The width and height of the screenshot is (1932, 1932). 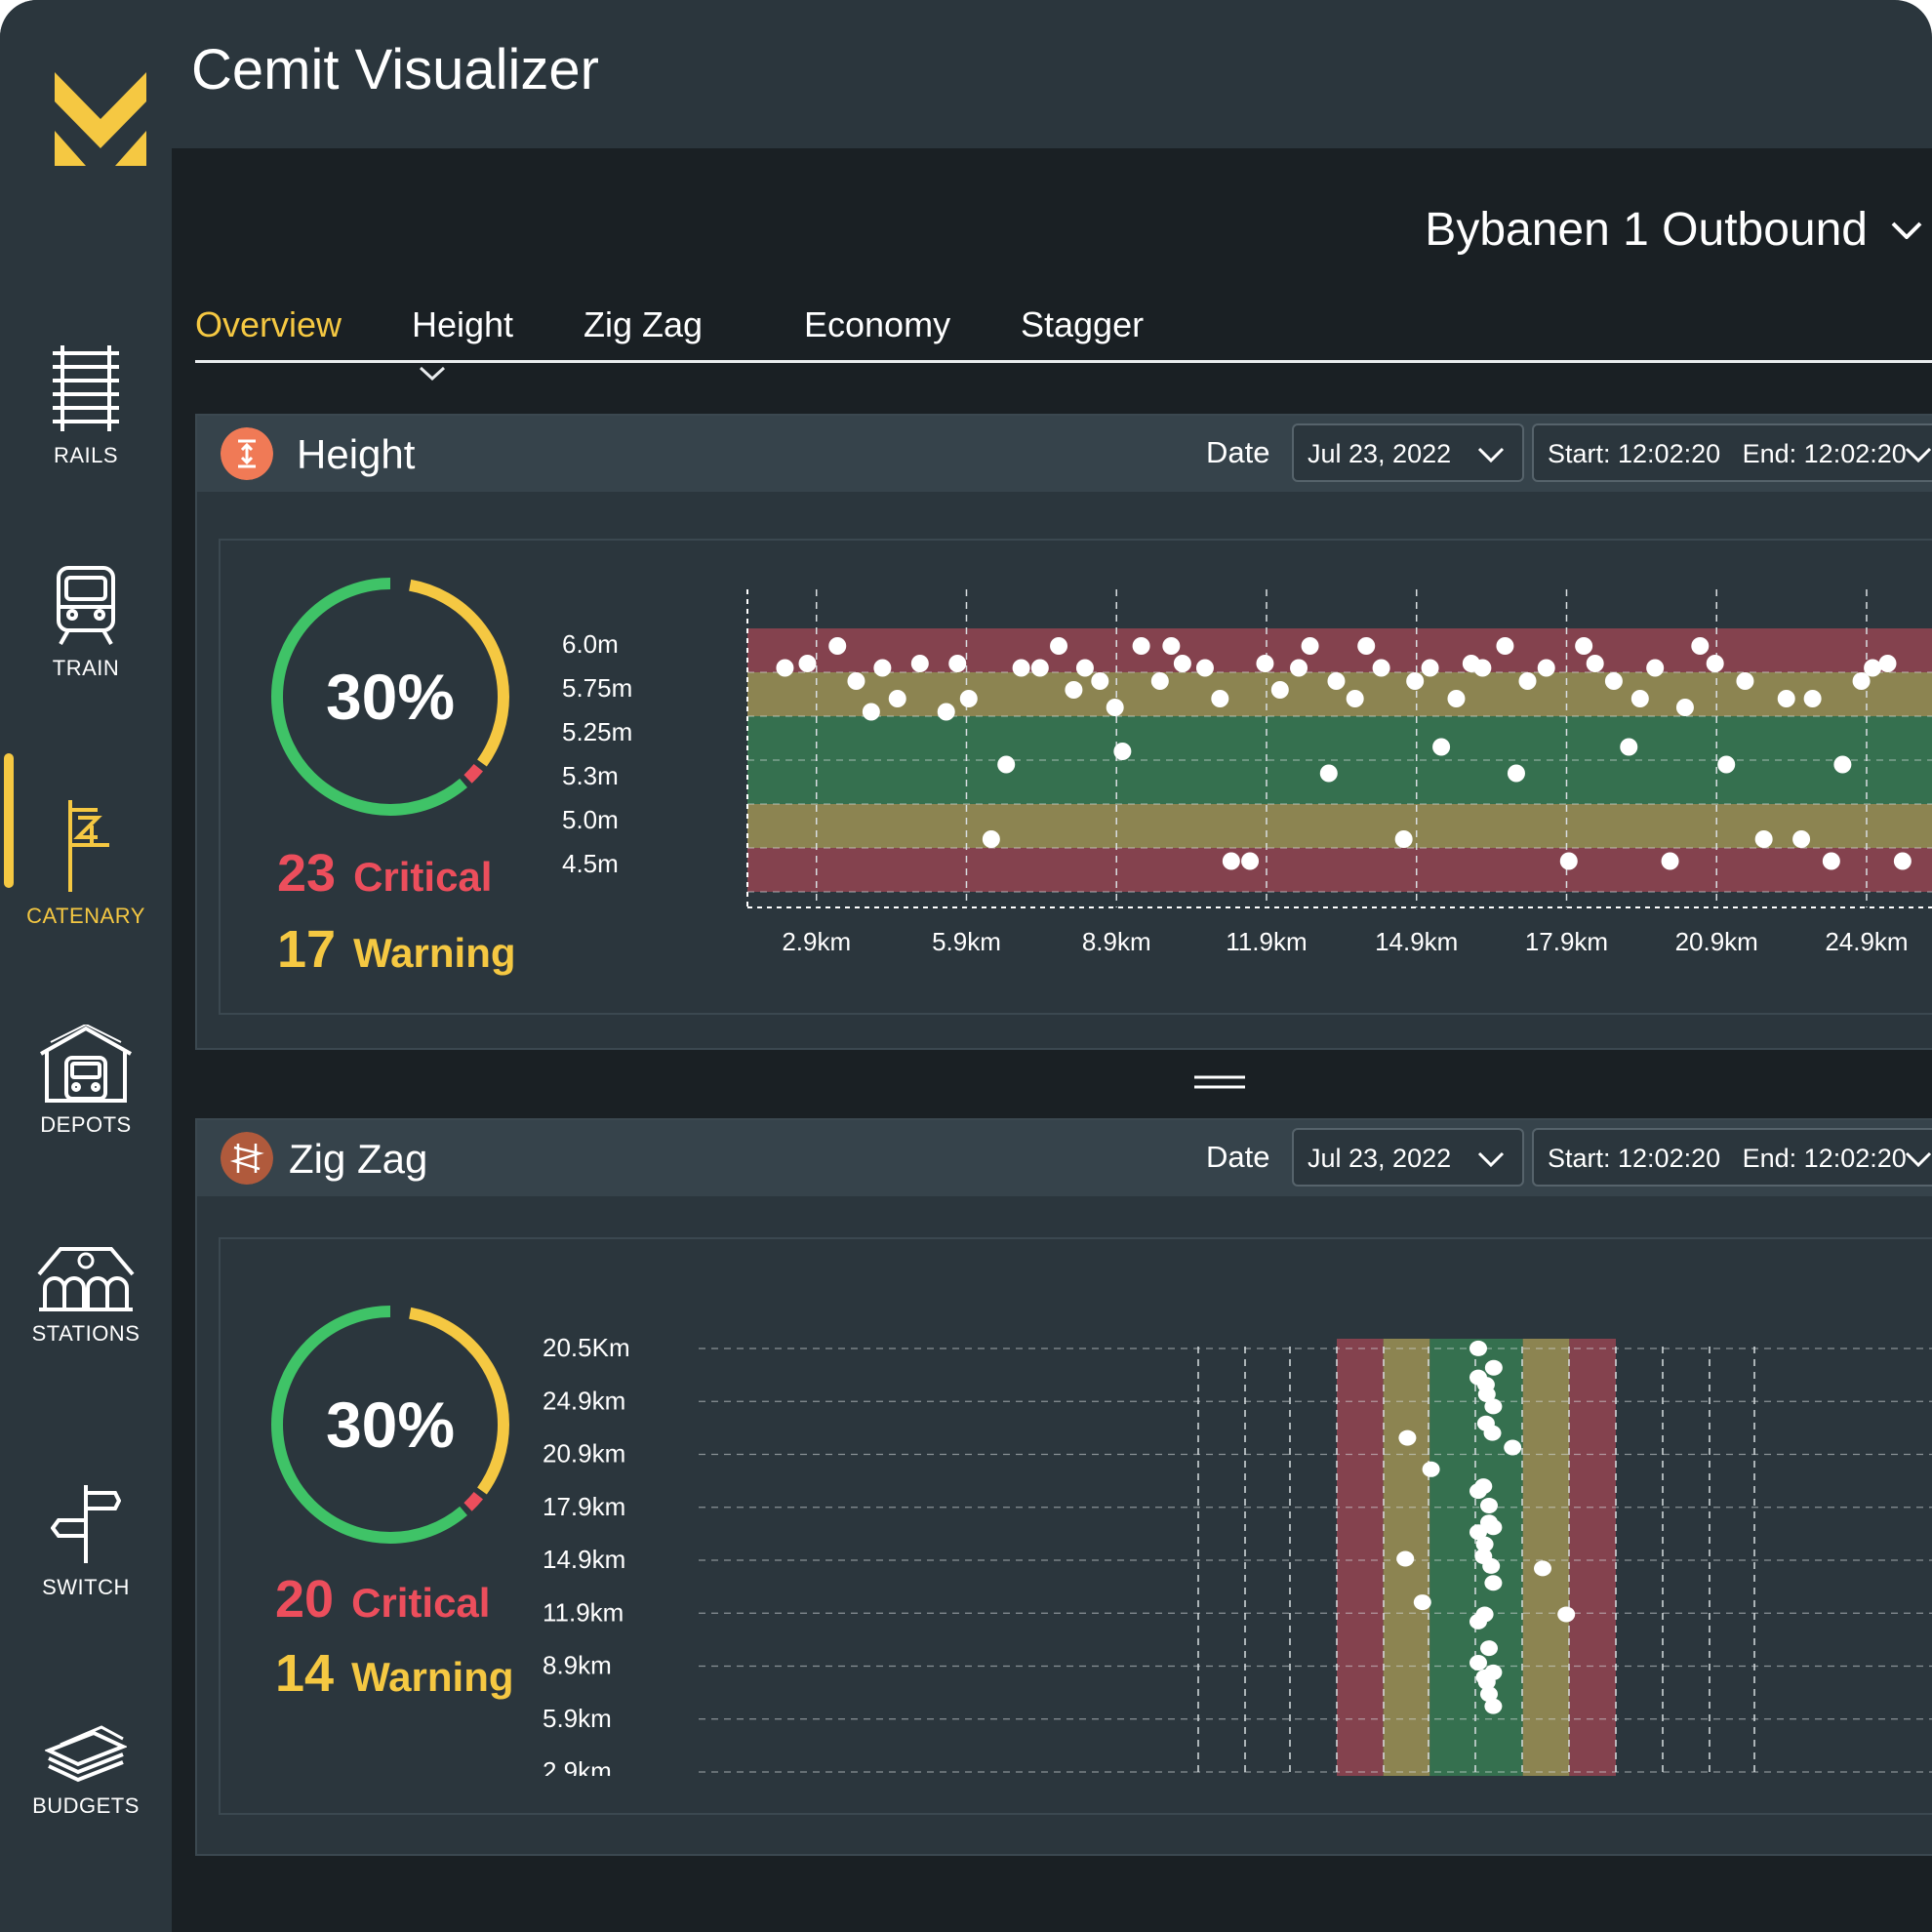 I want to click on sidebar-item-stations: STATIONS, so click(x=86, y=1293).